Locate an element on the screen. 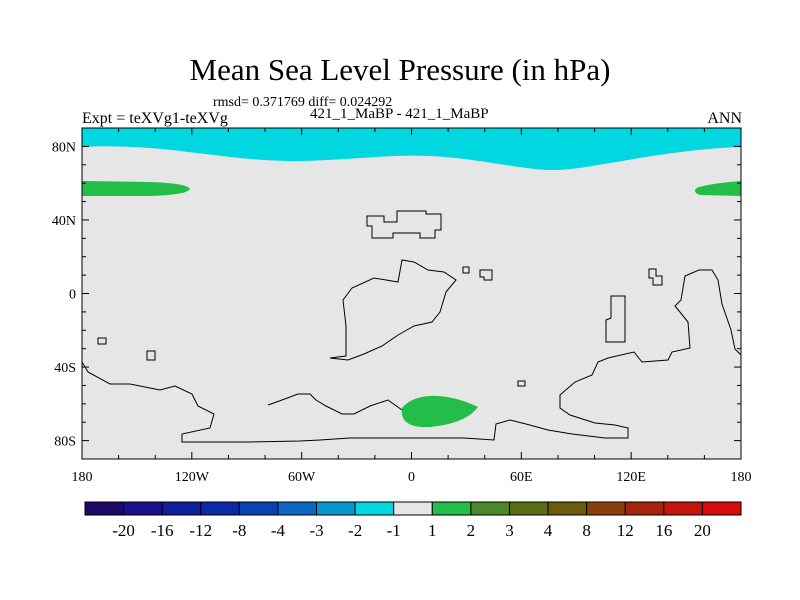 The image size is (800, 600). colorbar-label: 1 is located at coordinates (432, 530).